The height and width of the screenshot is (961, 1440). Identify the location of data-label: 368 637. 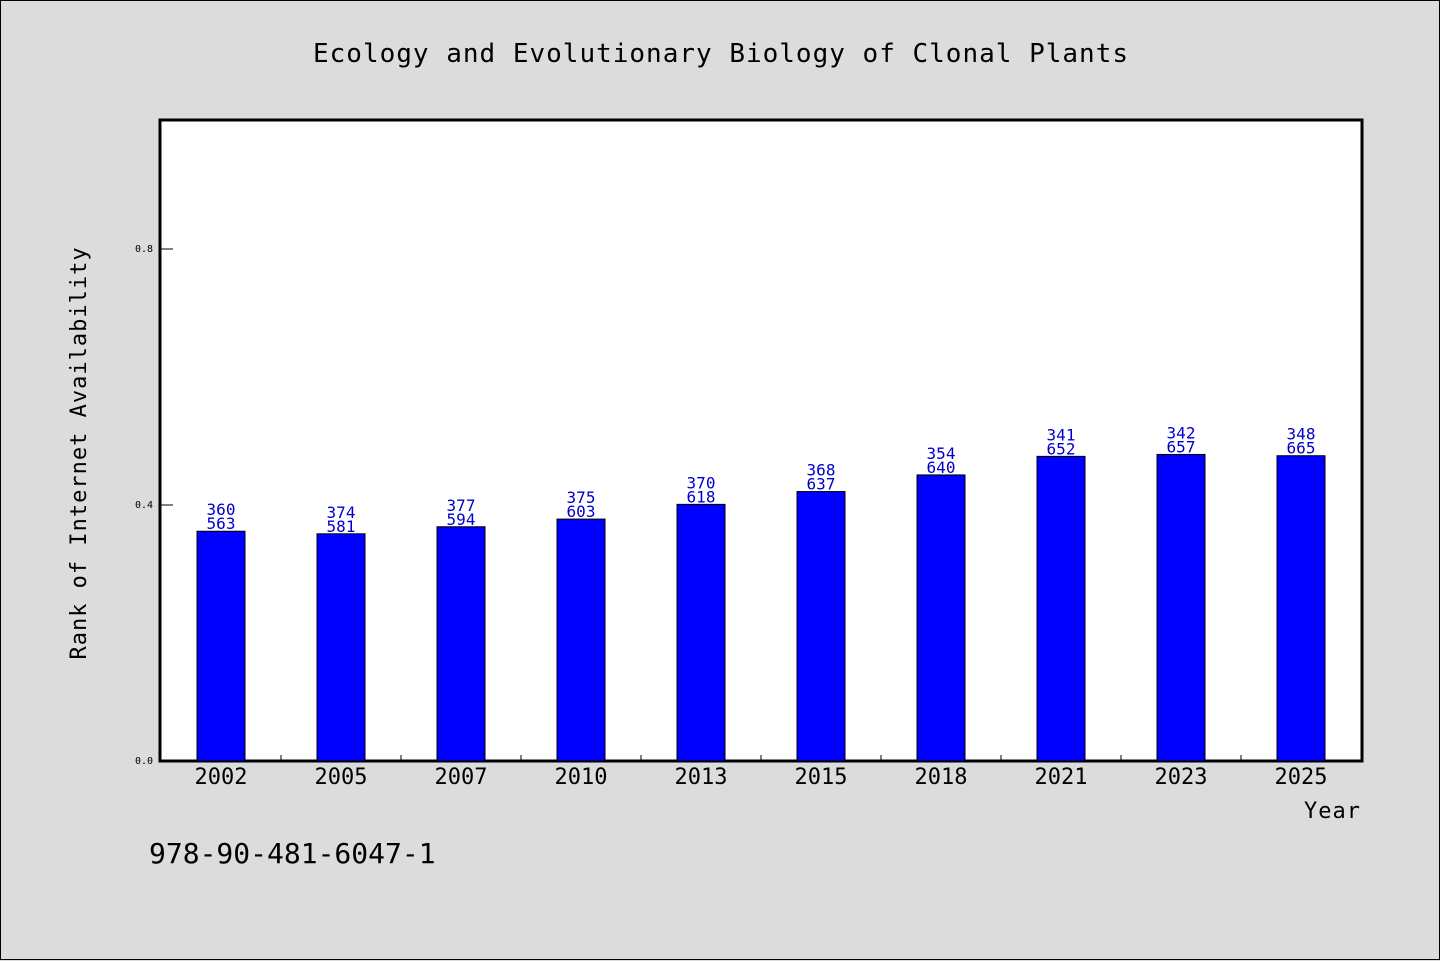
(821, 477).